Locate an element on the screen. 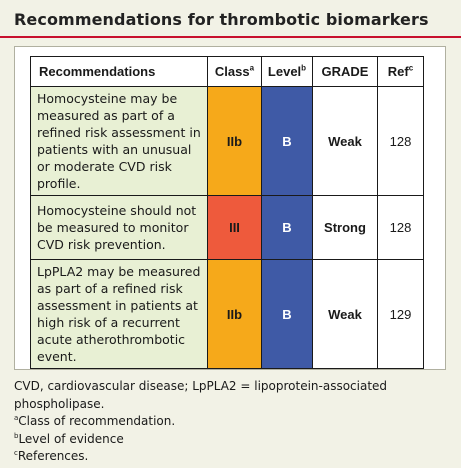 This screenshot has height=468, width=461. class-cell: III is located at coordinates (234, 227).